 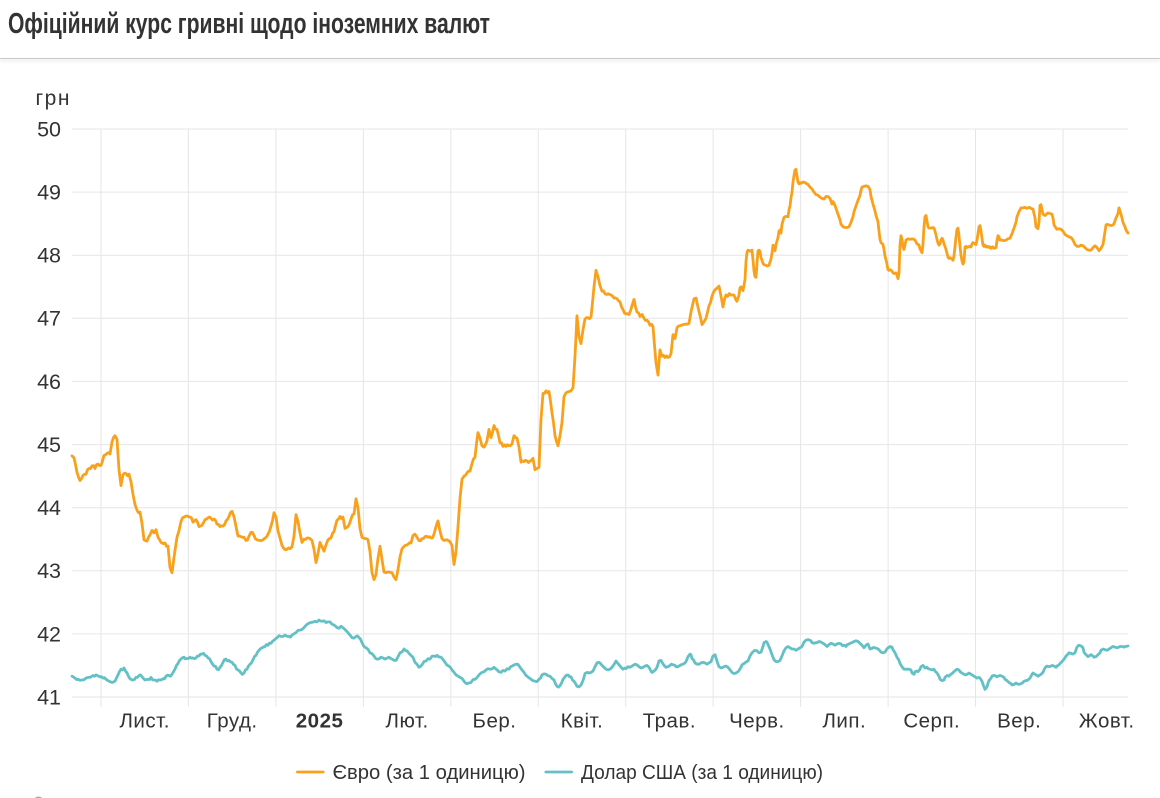 What do you see at coordinates (49, 445) in the screenshot?
I see `svg-text: 45` at bounding box center [49, 445].